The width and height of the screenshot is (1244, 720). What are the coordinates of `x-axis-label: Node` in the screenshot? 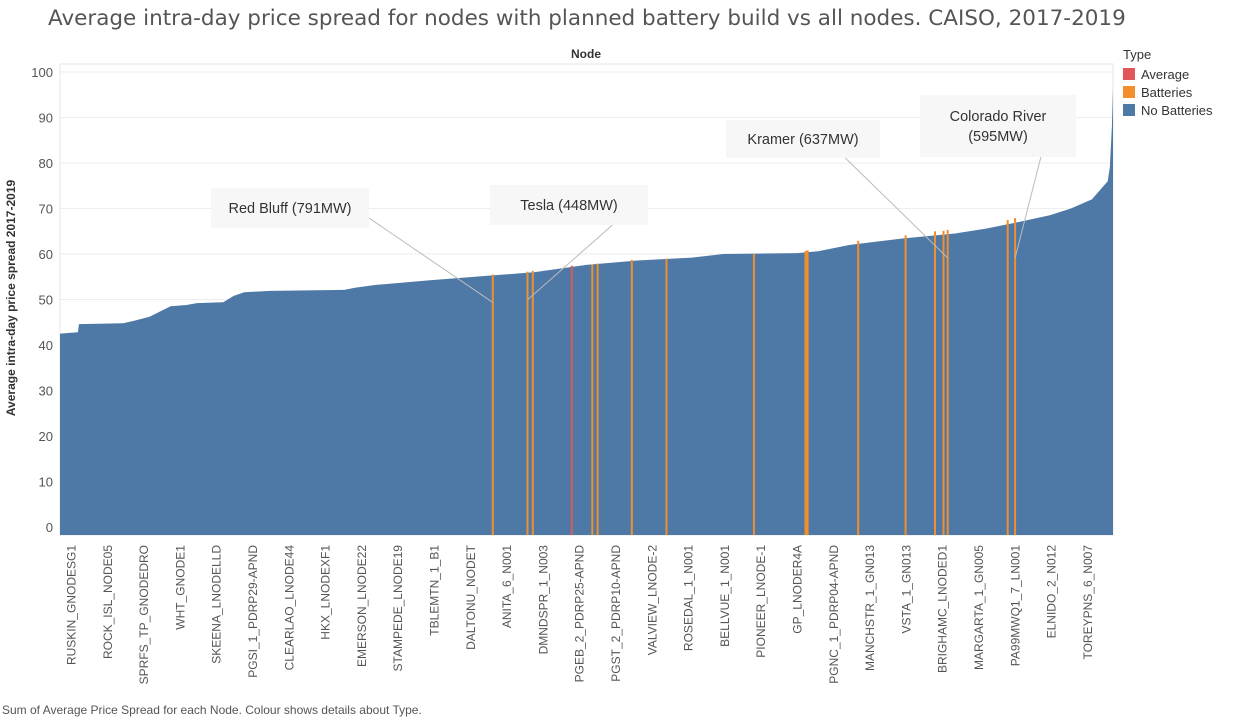 It's located at (586, 54).